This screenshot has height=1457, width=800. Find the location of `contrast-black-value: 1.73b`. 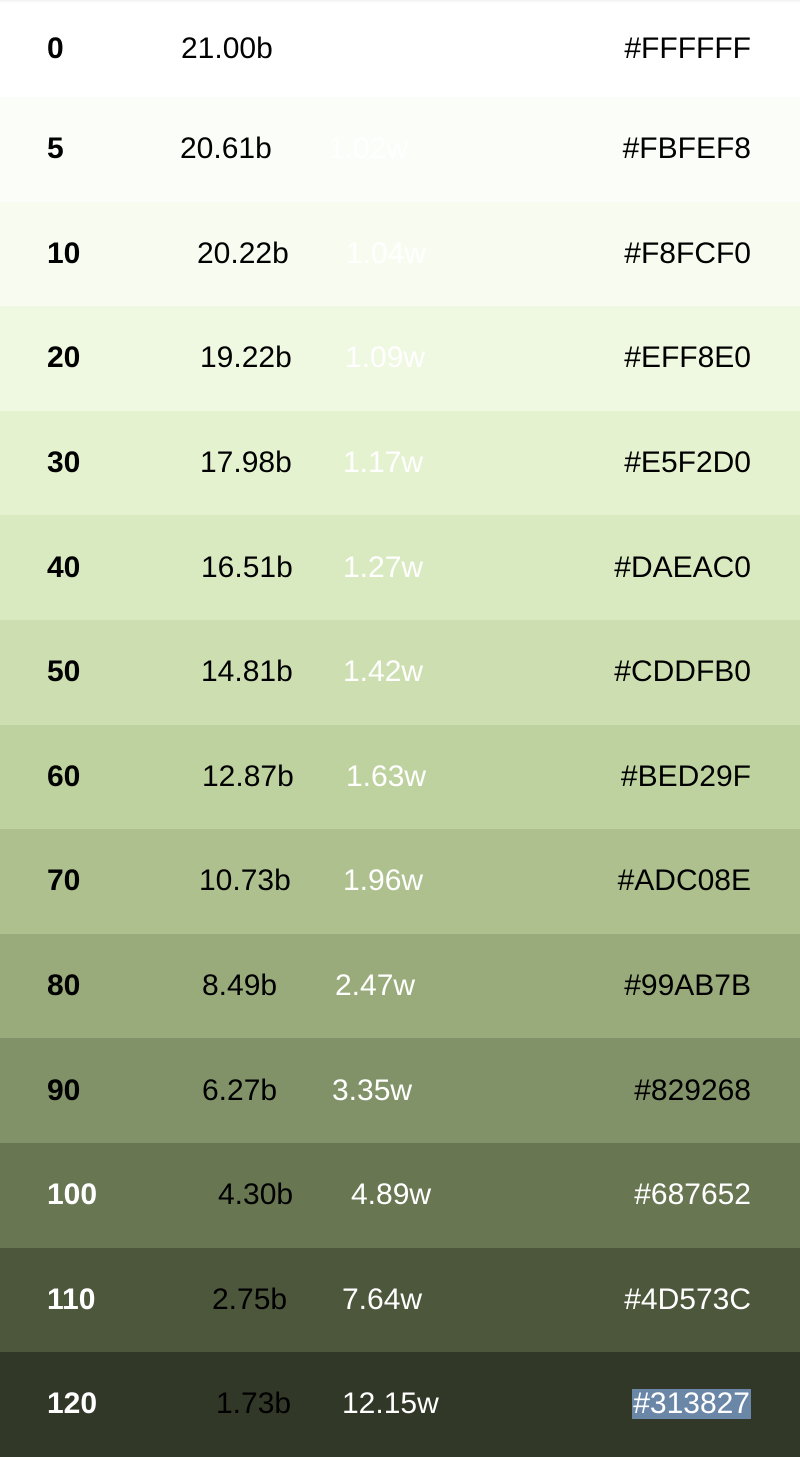

contrast-black-value: 1.73b is located at coordinates (254, 1404).